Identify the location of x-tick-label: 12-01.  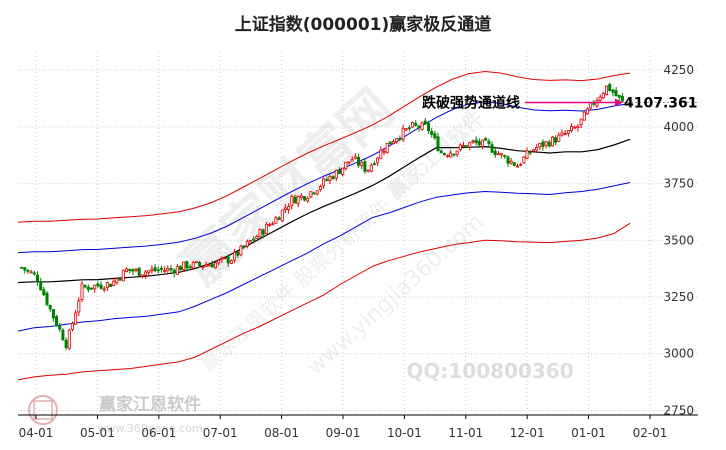
(527, 433).